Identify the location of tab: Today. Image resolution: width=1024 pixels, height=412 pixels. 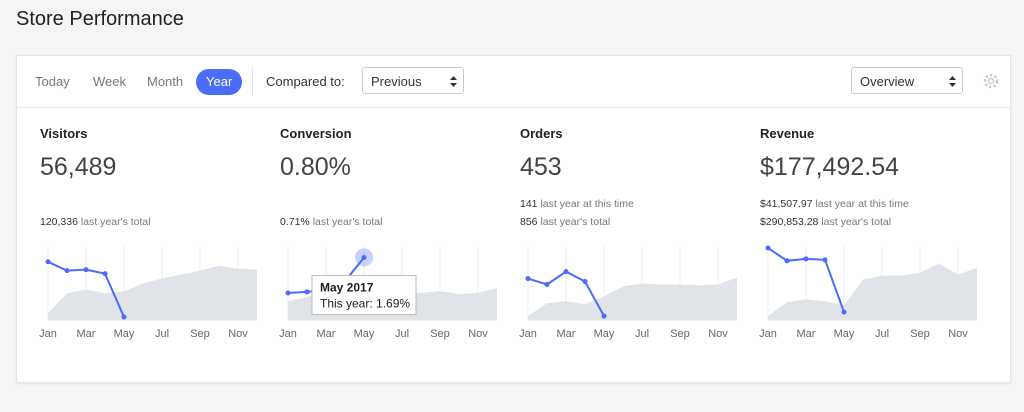
(52, 81).